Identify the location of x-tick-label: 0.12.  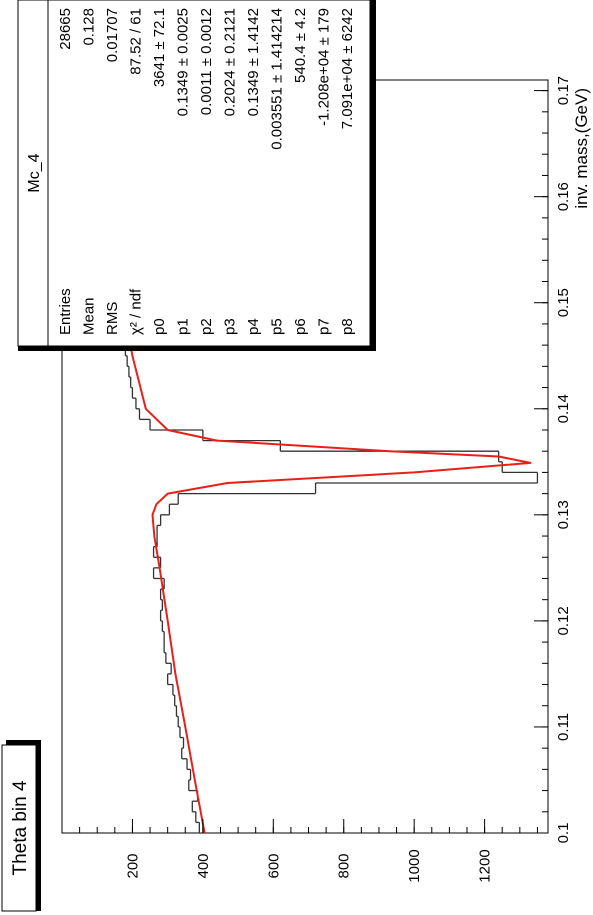
(563, 620).